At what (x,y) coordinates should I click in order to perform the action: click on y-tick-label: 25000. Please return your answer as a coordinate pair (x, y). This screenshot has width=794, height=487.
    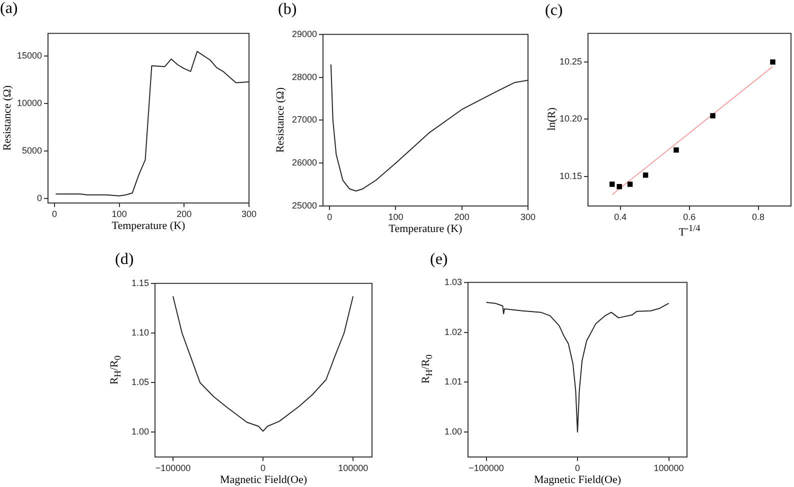
    Looking at the image, I should click on (304, 205).